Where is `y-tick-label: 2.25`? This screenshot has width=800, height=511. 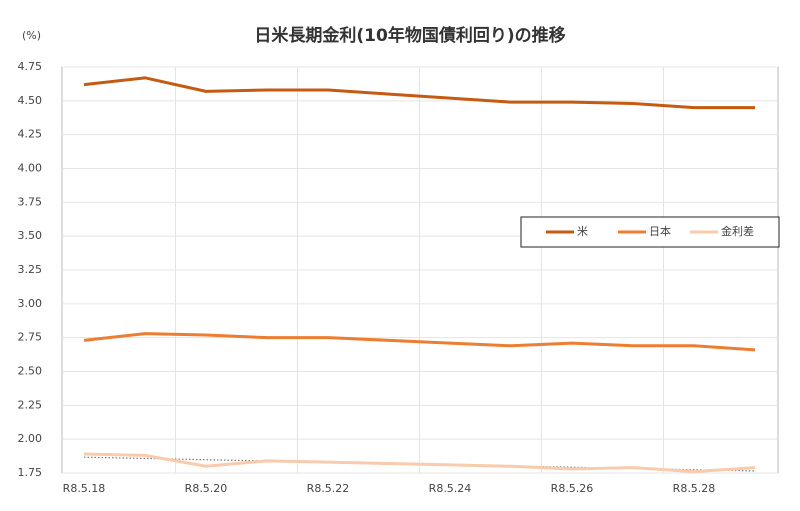
y-tick-label: 2.25 is located at coordinates (30, 404).